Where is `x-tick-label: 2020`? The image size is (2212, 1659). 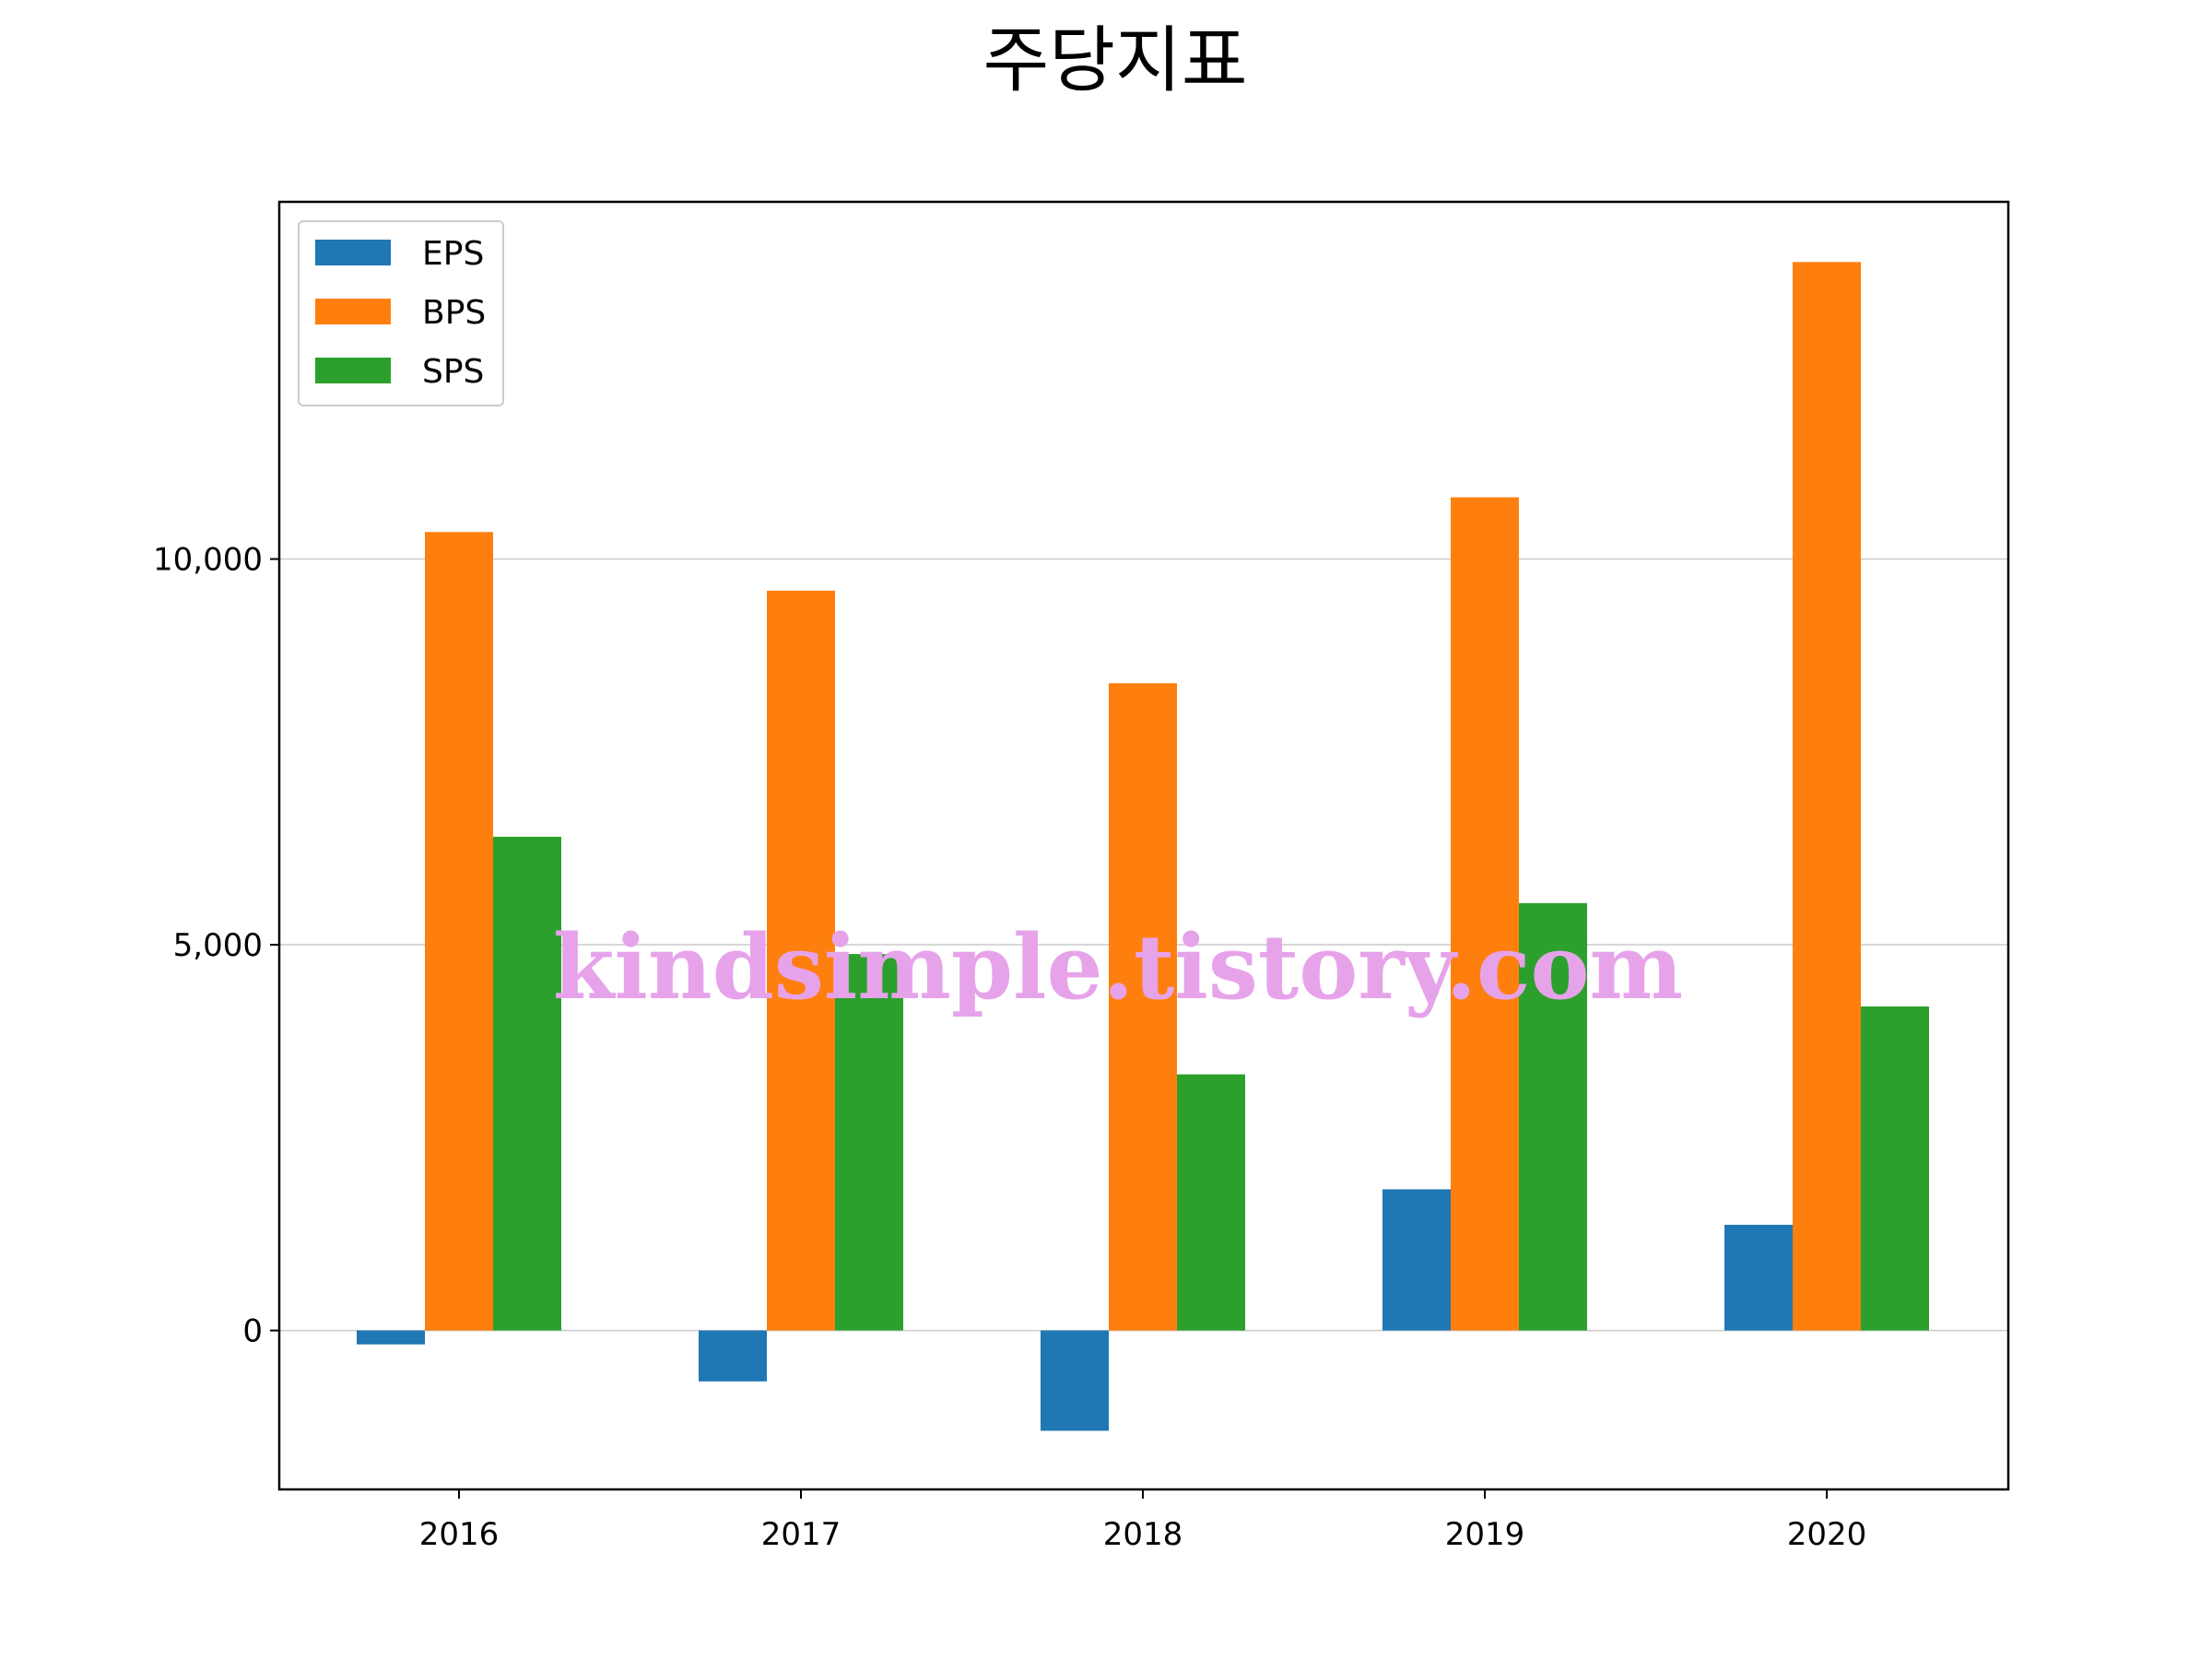 x-tick-label: 2020 is located at coordinates (1827, 1534).